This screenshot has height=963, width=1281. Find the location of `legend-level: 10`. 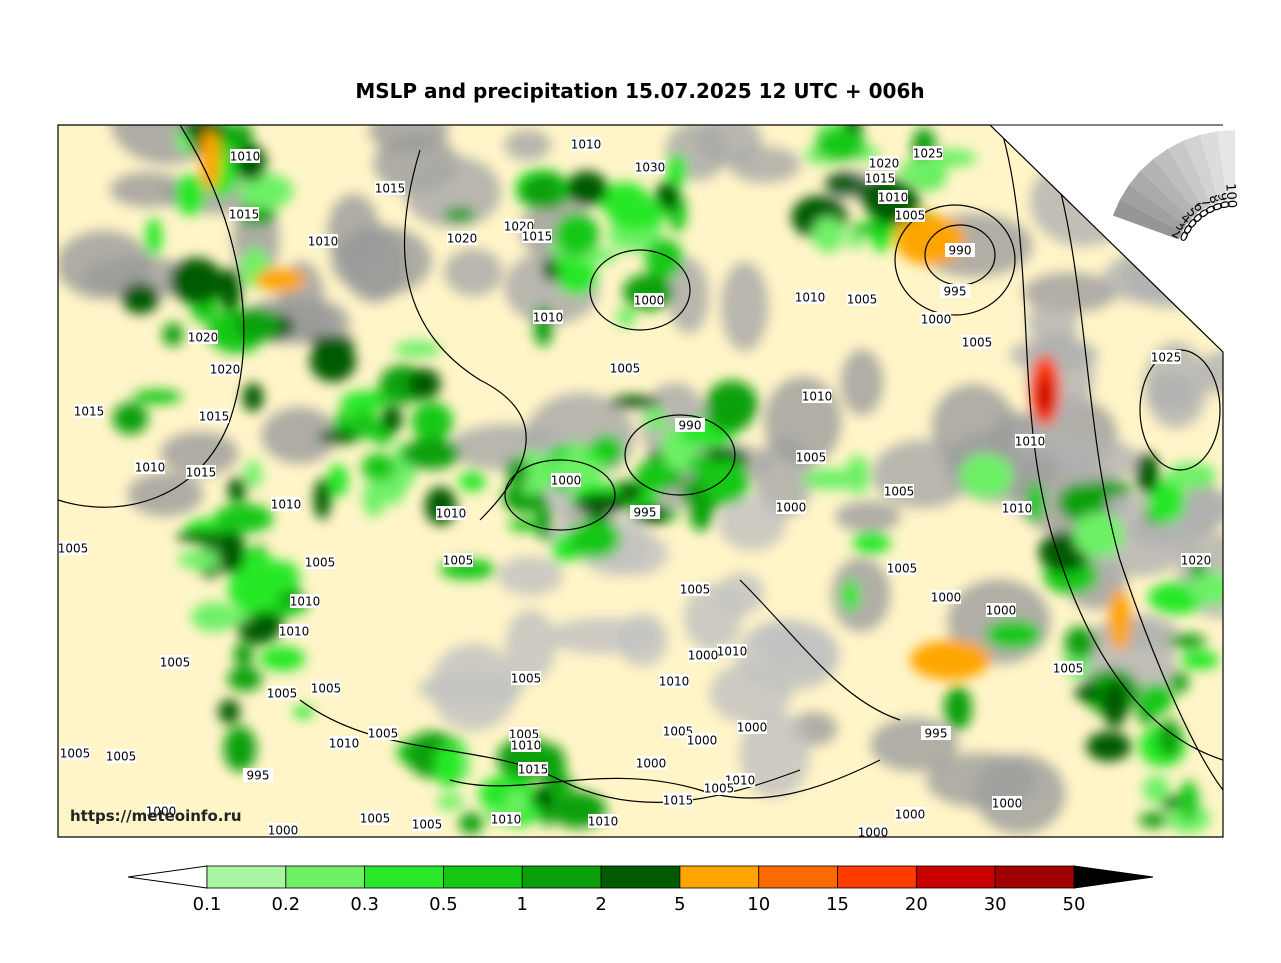

legend-level: 10 is located at coordinates (758, 904).